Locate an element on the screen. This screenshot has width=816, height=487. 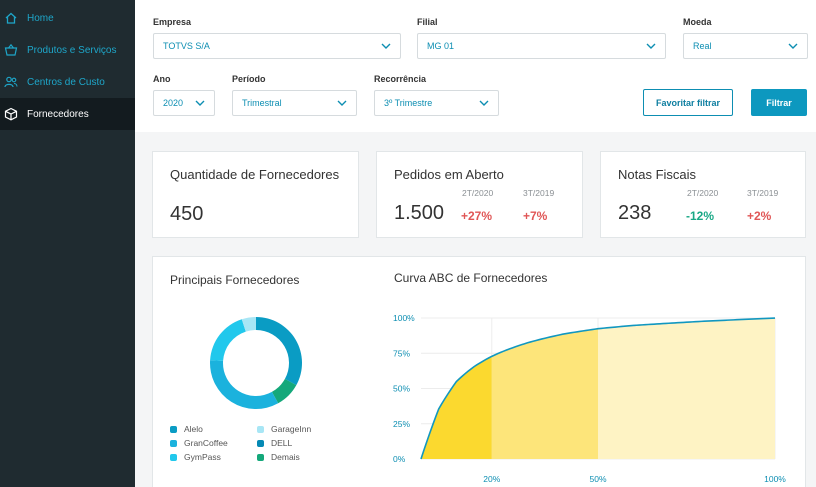
sidebar-item-label: Centros de Custo is located at coordinates (66, 82).